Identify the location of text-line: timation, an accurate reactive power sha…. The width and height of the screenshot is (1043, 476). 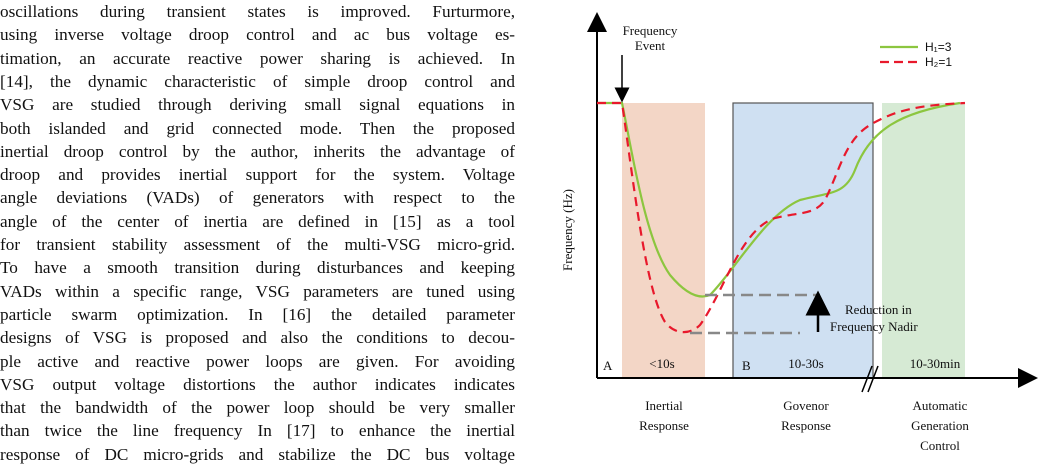
(257, 58).